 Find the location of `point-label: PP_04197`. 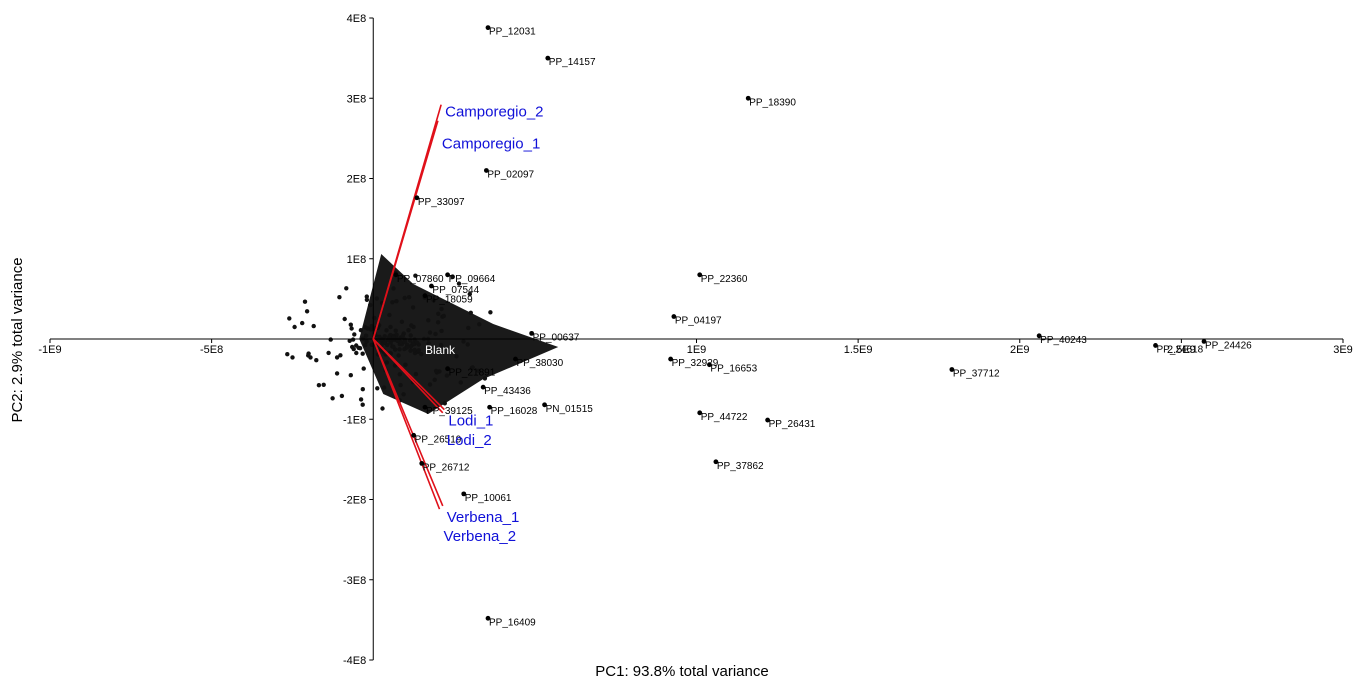

point-label: PP_04197 is located at coordinates (698, 321).